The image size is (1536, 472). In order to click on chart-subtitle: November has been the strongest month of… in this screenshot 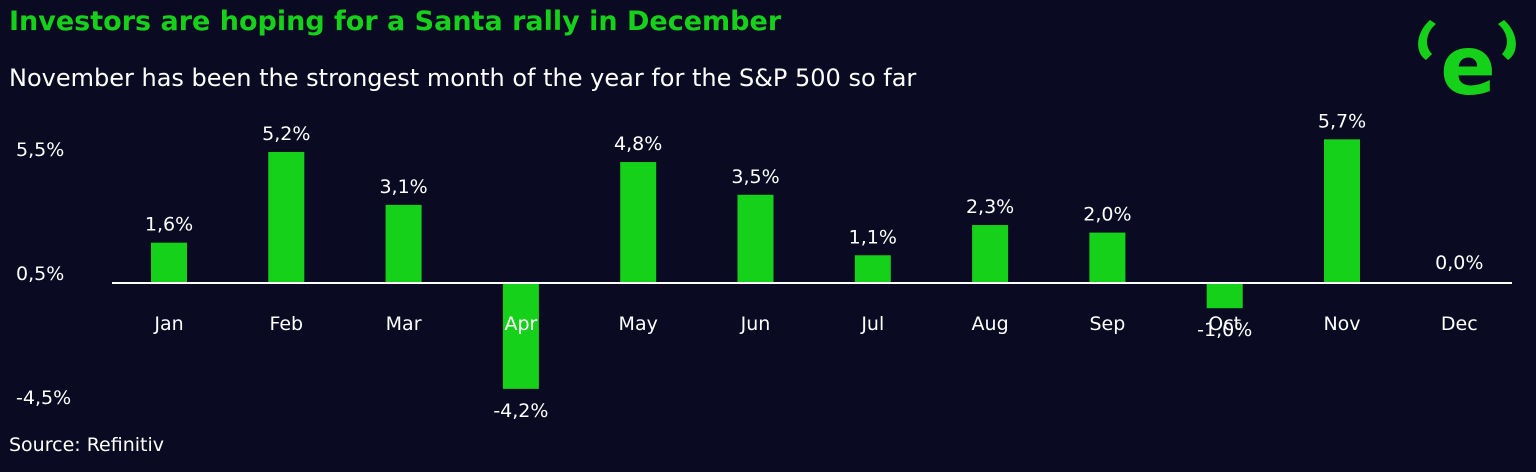, I will do `click(463, 78)`.